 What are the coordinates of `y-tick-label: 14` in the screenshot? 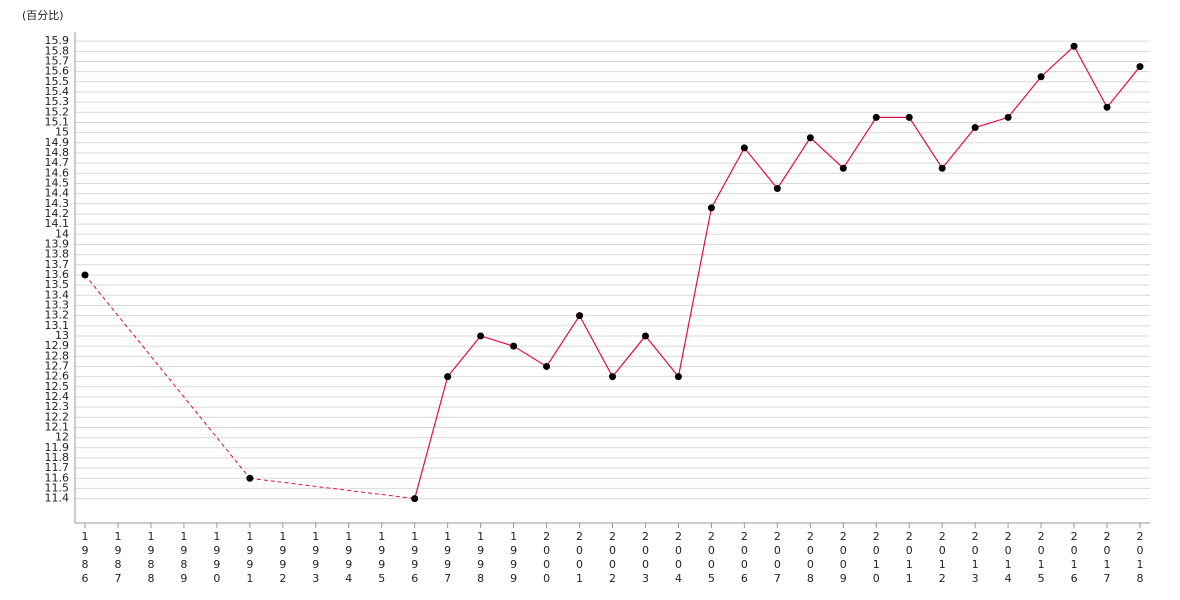 It's located at (62, 233).